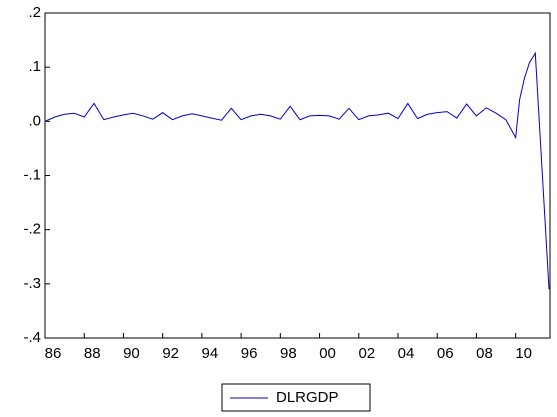  I want to click on x-tick-label: 92, so click(170, 353).